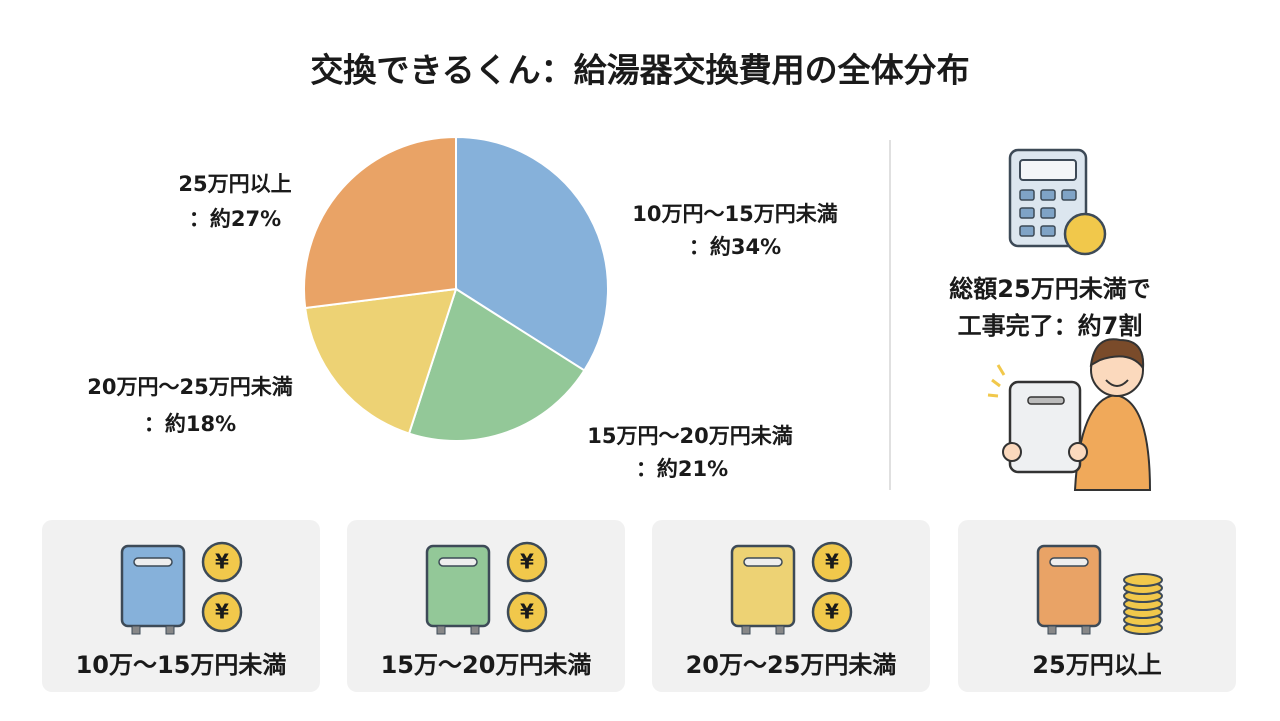 The width and height of the screenshot is (1280, 721). Describe the element at coordinates (235, 219) in the screenshot. I see `slice-value-label: ：約27%` at that location.